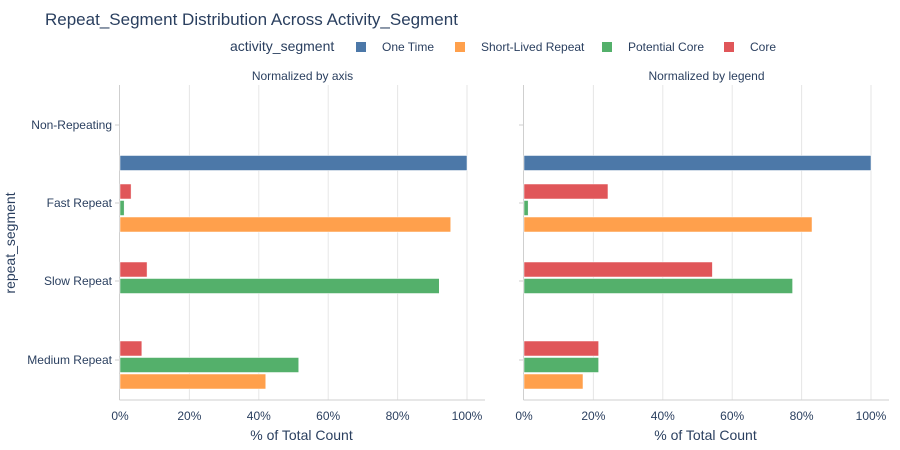  What do you see at coordinates (533, 47) in the screenshot?
I see `legend-label-short-lived-repeat: Short-Lived Repeat` at bounding box center [533, 47].